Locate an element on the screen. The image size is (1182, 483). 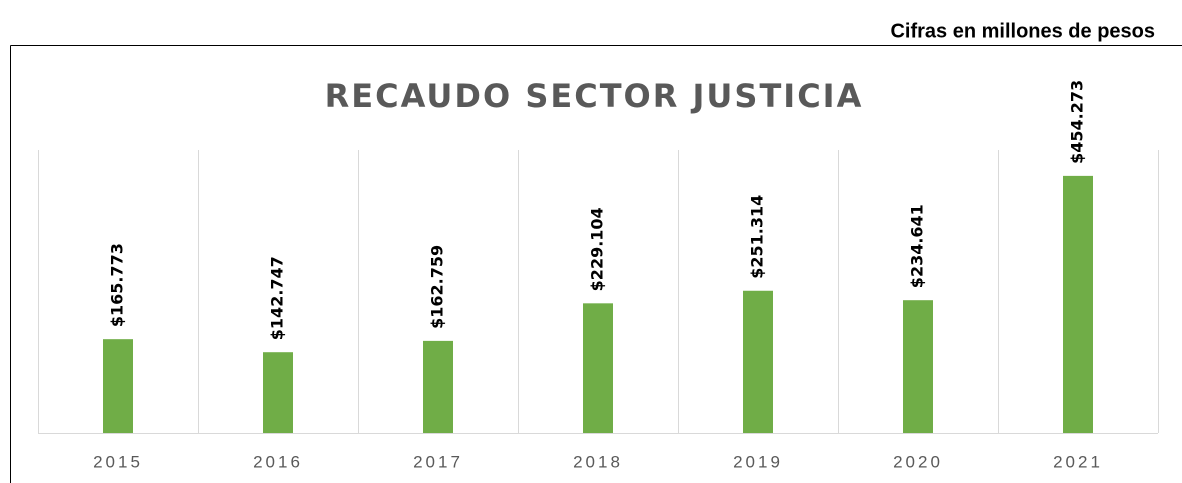
units-note: Cifras en millones de pesos is located at coordinates (1022, 31).